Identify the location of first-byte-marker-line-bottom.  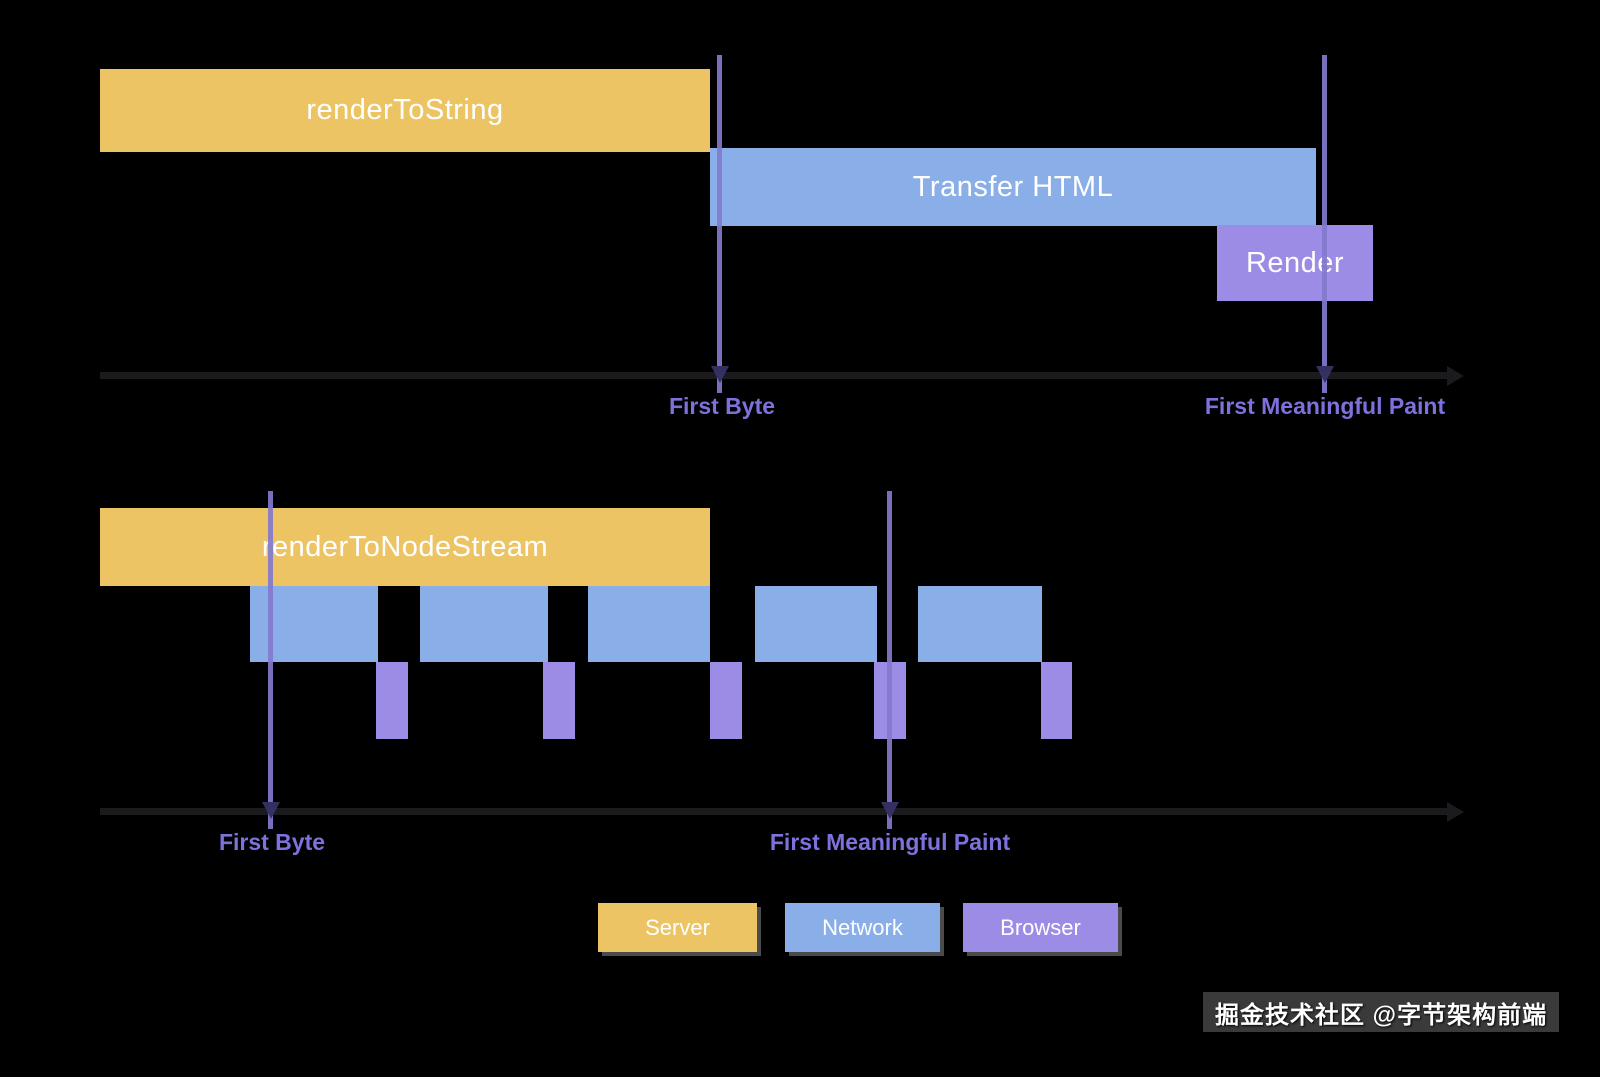
(270, 660).